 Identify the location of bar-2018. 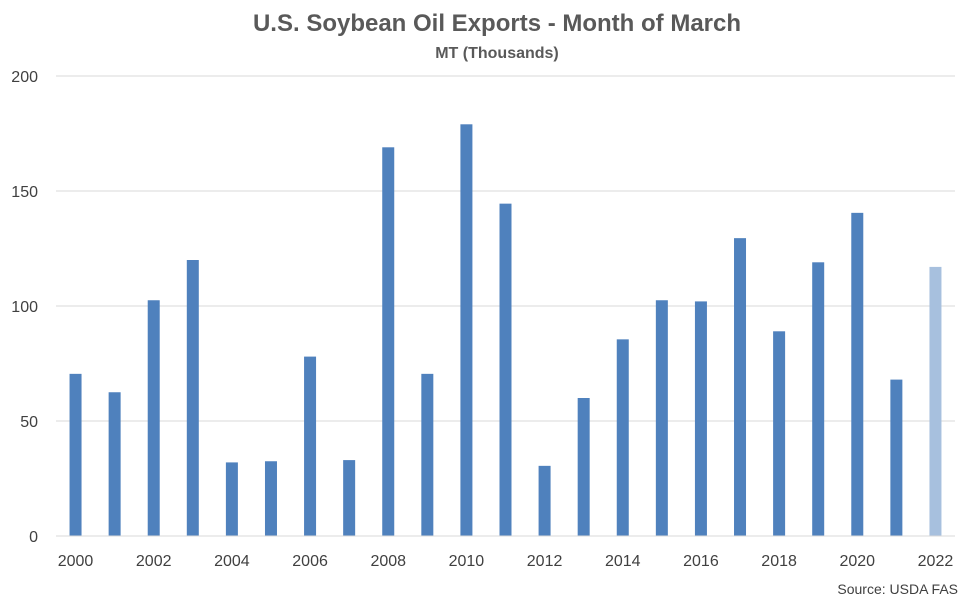
(779, 433).